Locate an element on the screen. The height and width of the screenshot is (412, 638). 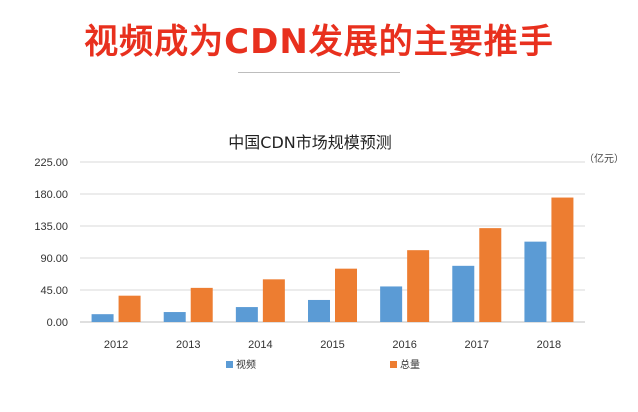
y-axis-unit: （亿元） is located at coordinates (604, 158).